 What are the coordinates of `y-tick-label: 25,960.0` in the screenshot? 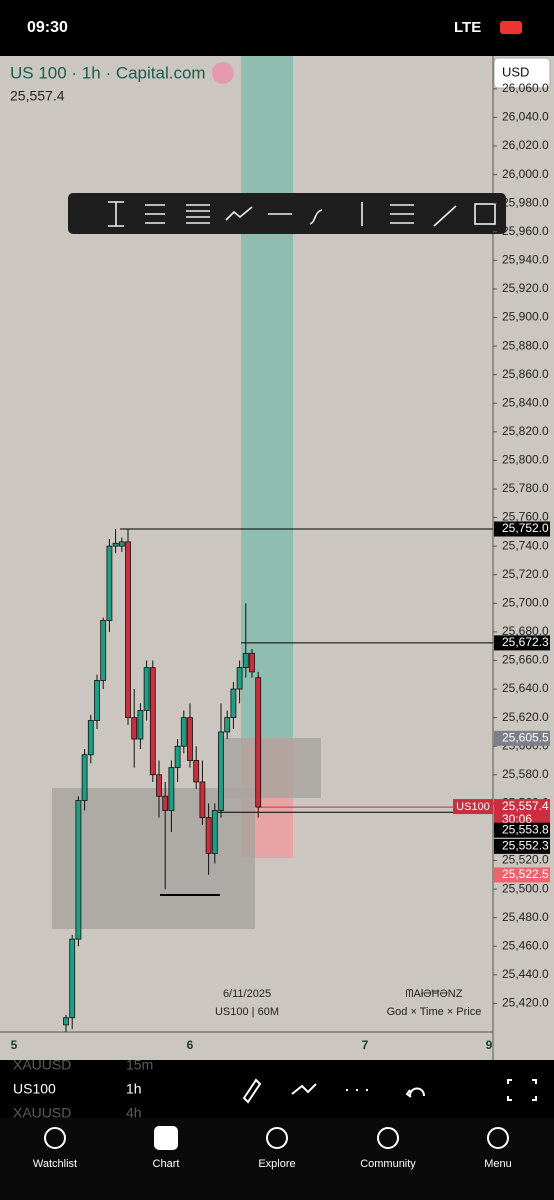 It's located at (525, 231).